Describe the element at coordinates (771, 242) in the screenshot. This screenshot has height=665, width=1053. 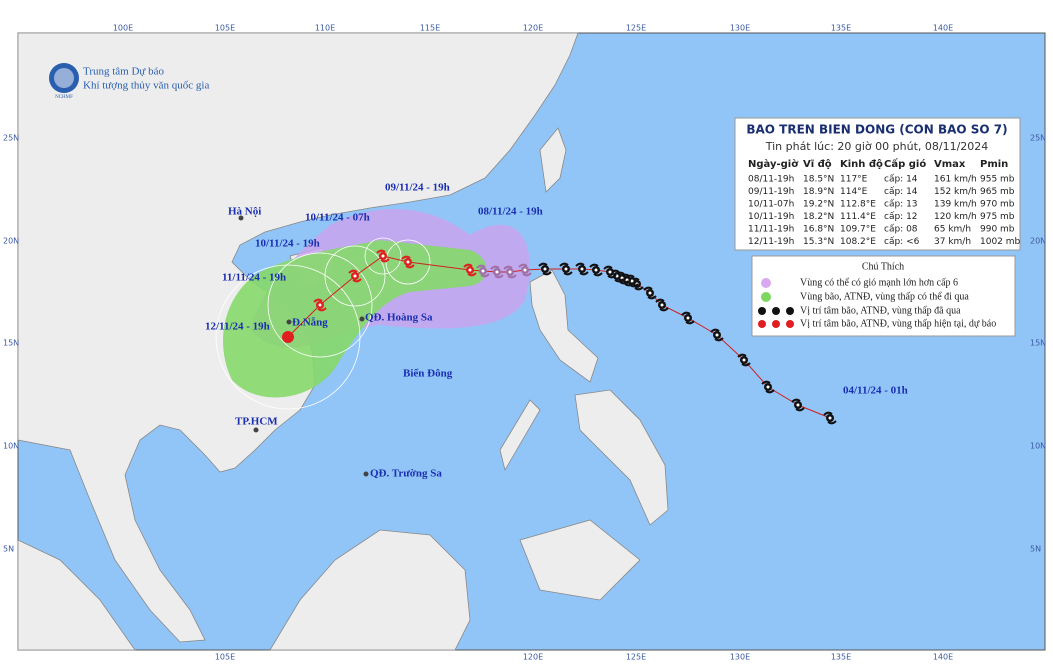
I see `table-cell: 12/11-19h` at that location.